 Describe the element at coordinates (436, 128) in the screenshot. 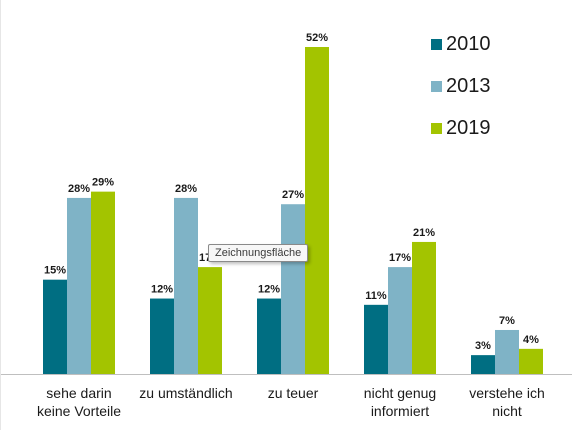

I see `legend-swatch-2019` at that location.